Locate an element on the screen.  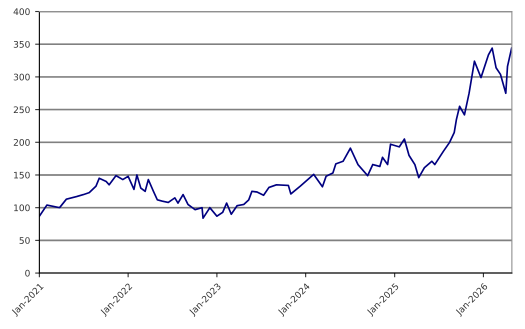
y-tick-label: 50 is located at coordinates (25, 240).